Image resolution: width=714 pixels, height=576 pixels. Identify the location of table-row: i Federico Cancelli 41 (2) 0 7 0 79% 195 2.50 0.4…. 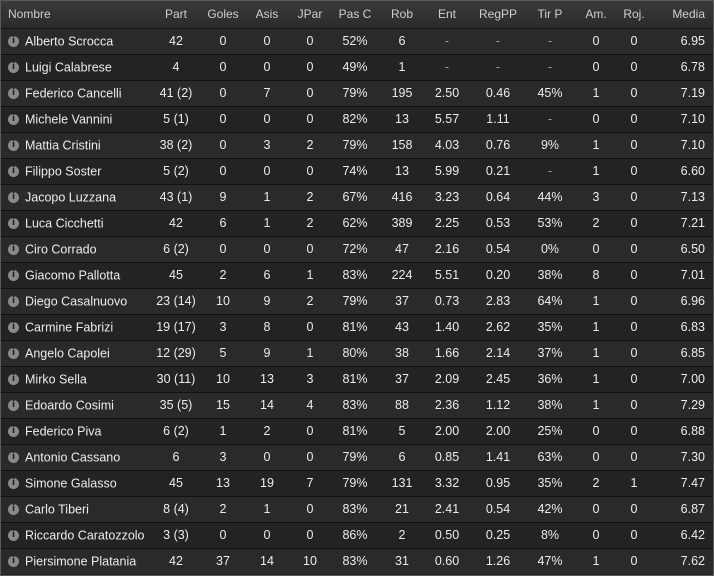
(357, 93).